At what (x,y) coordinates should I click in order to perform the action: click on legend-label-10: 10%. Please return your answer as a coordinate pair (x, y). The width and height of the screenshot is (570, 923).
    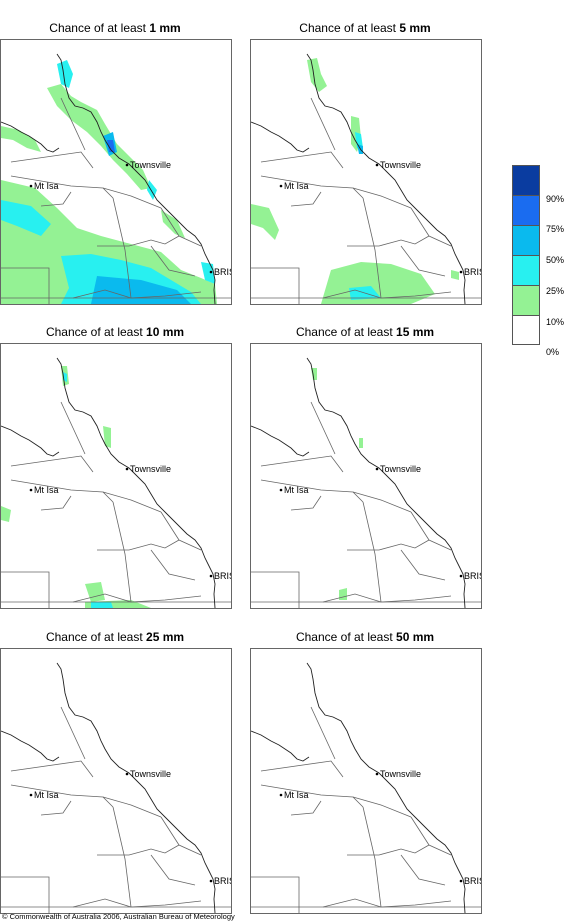
    Looking at the image, I should click on (555, 322).